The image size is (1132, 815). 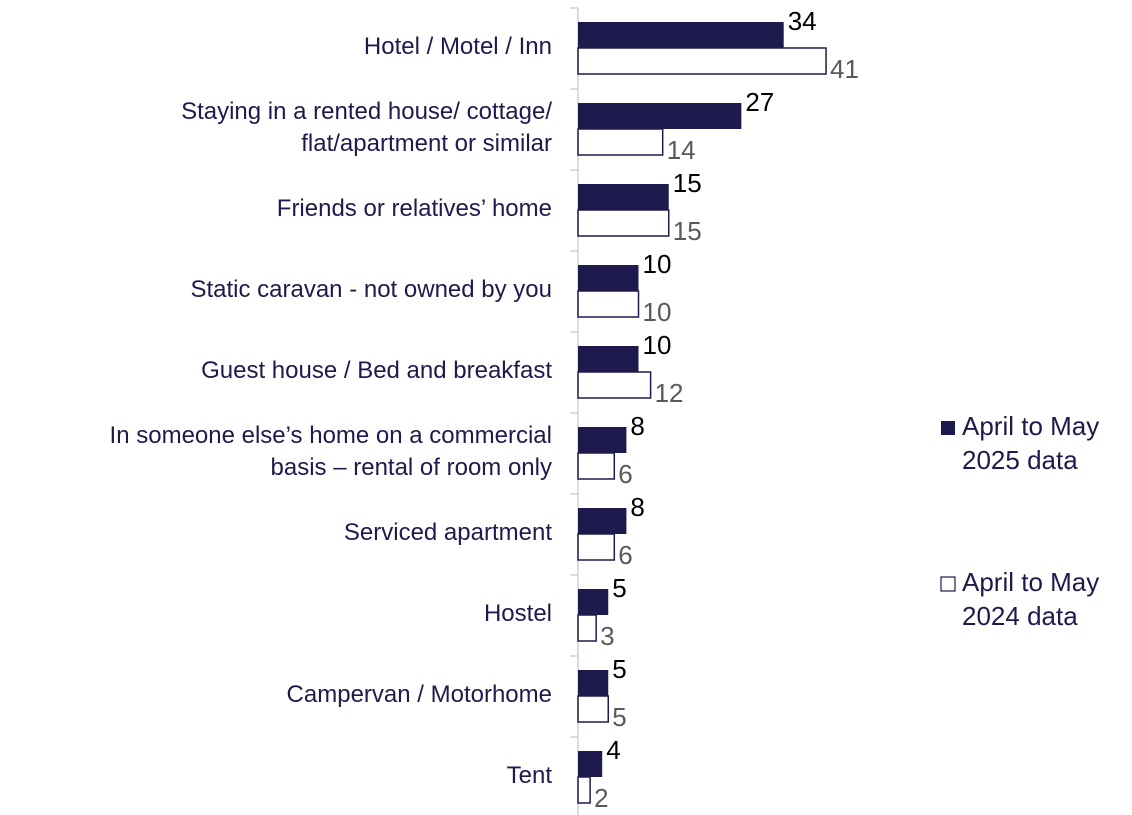 I want to click on value-label: 14, so click(x=681, y=150).